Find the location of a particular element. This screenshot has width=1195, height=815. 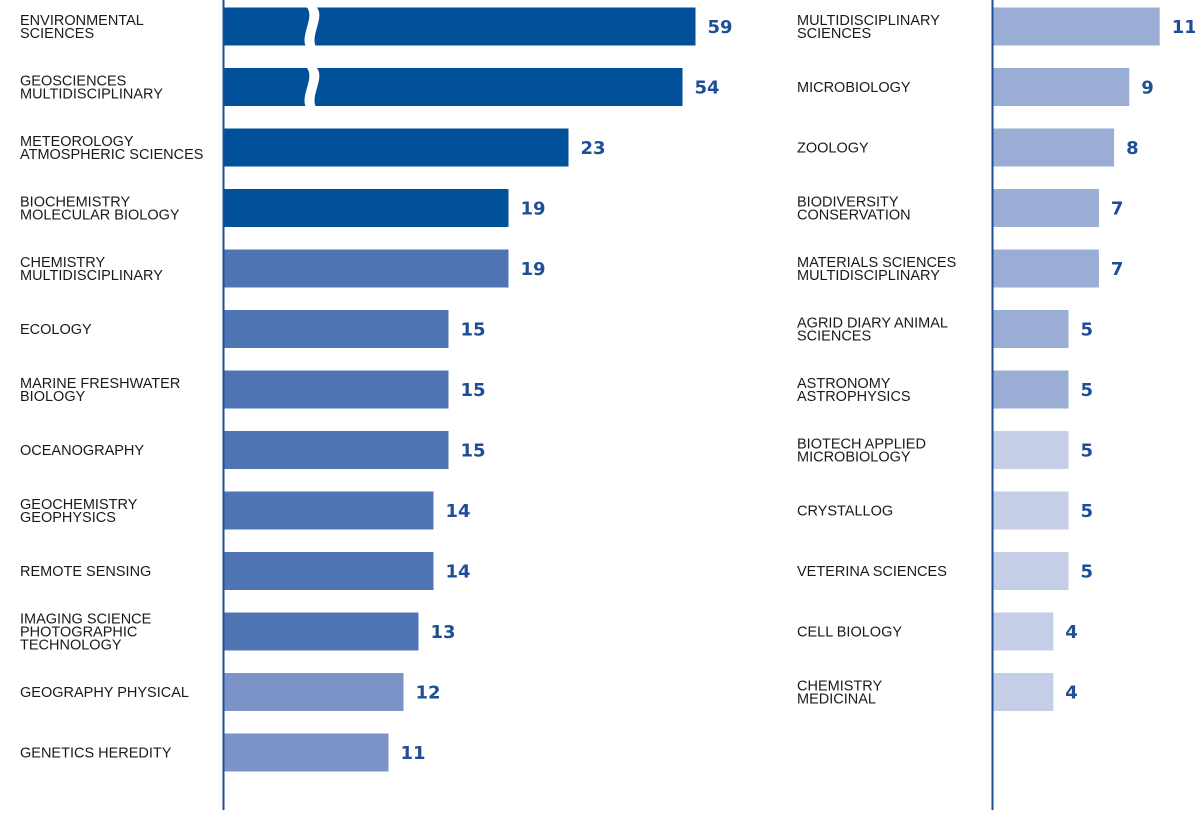

value-label-p1-8: 5 is located at coordinates (1087, 511).